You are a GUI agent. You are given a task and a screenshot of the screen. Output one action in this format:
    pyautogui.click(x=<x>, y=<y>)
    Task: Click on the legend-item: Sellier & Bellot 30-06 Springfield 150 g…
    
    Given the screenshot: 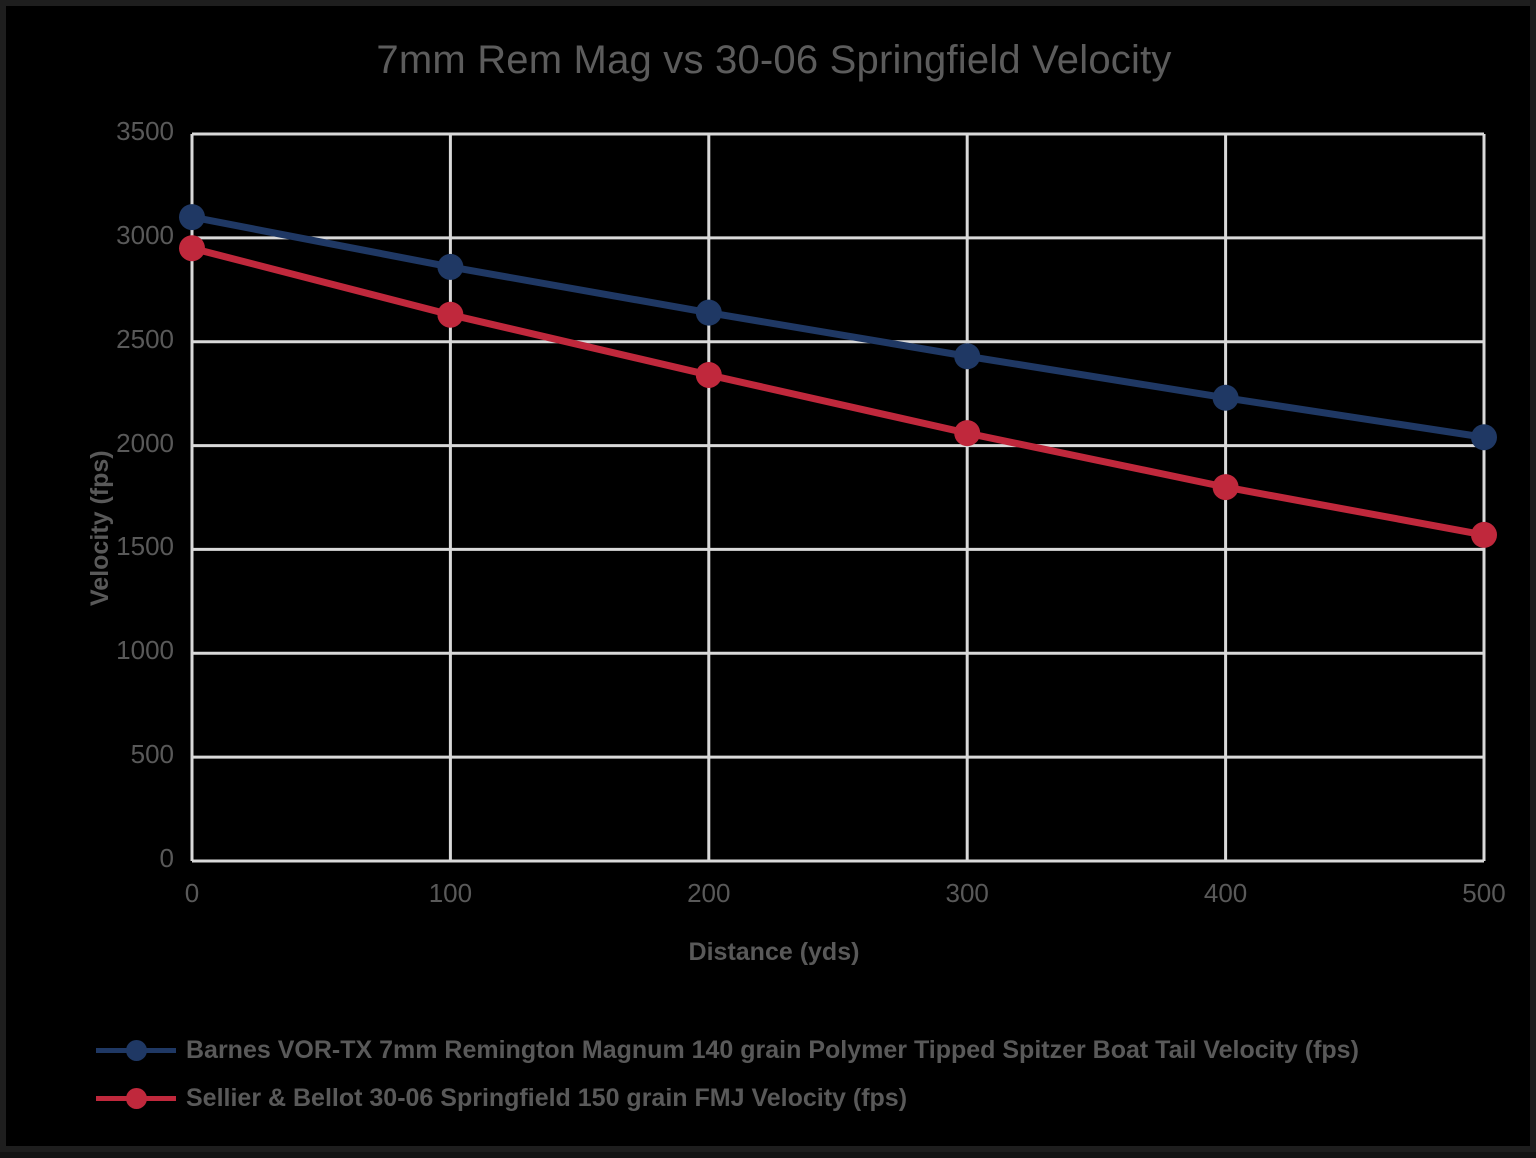 What is the action you would take?
    pyautogui.click(x=796, y=1098)
    